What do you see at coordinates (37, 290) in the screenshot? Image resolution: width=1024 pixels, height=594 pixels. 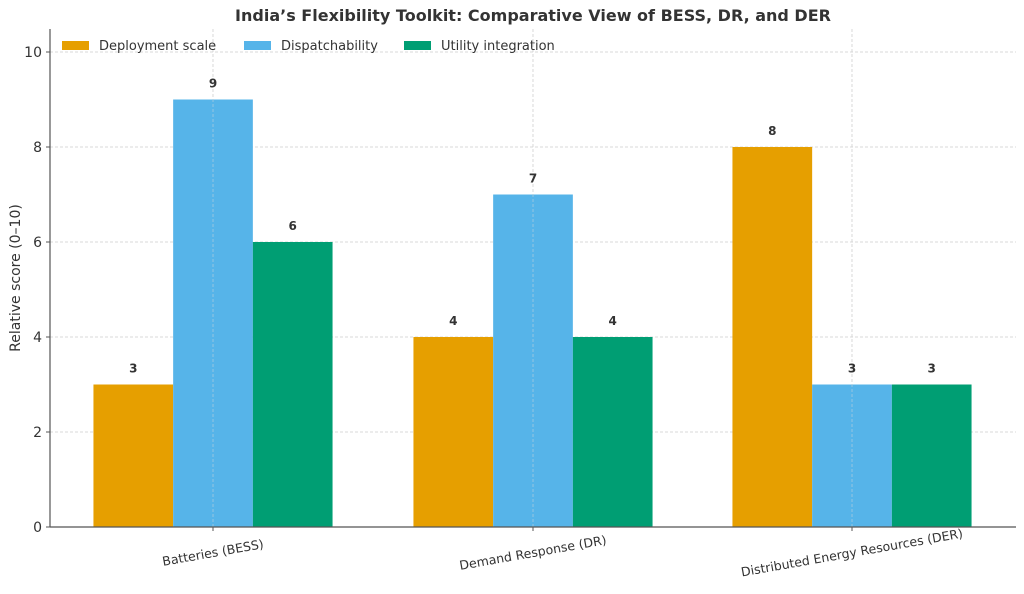 I see `y-ticks: 0 2 4 6 8 10` at bounding box center [37, 290].